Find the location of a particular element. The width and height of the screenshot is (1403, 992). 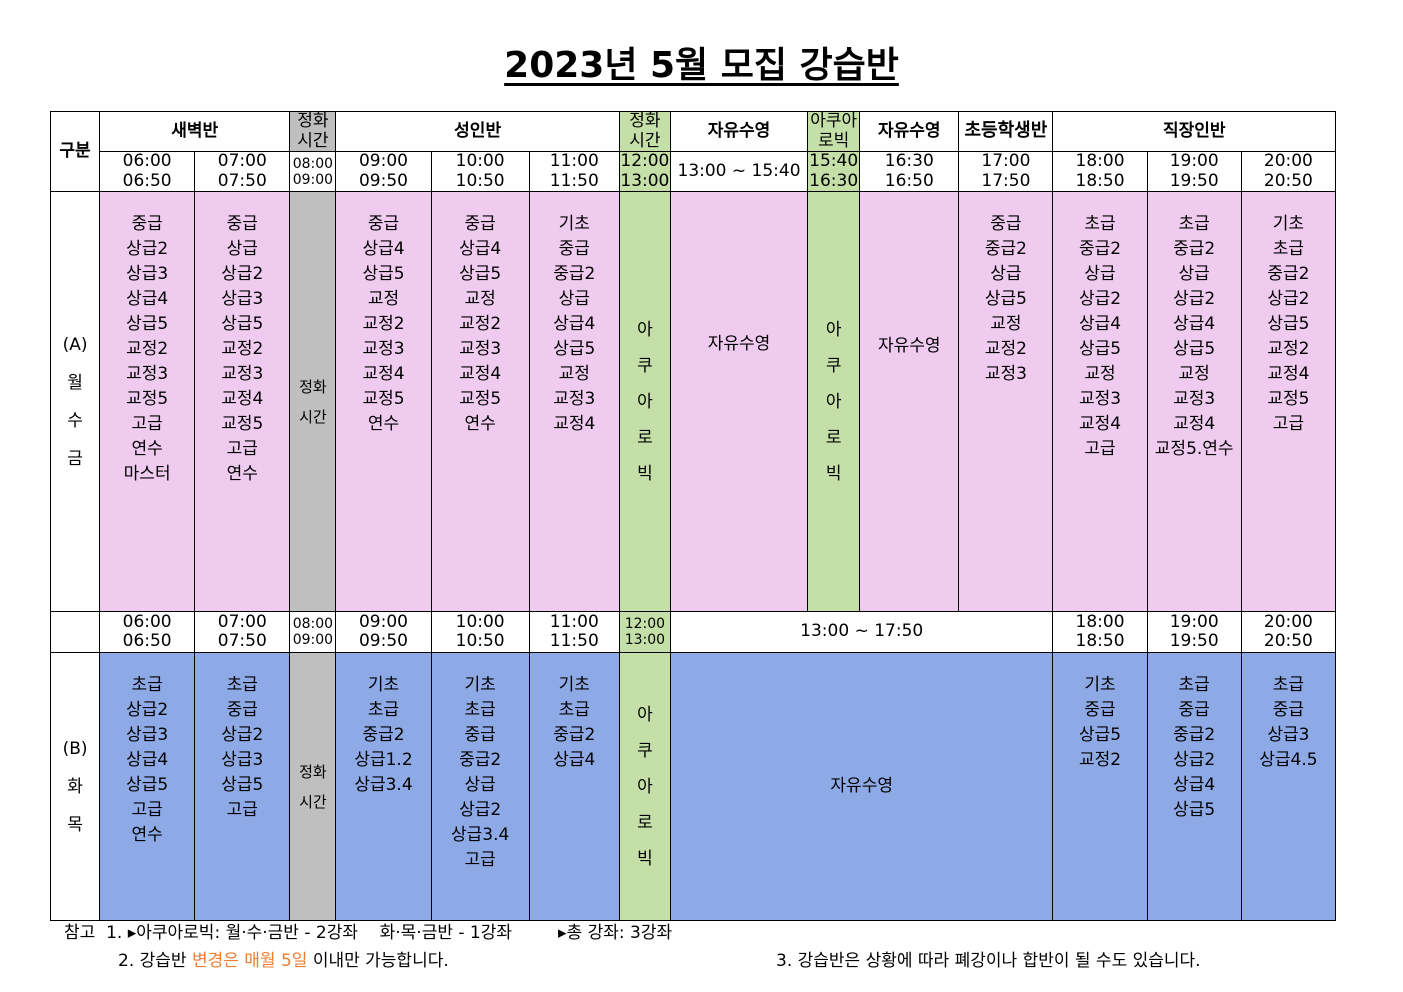

row-b-0900: 기초 초급 중급2 상급1.2 상급3.4 is located at coordinates (383, 787).